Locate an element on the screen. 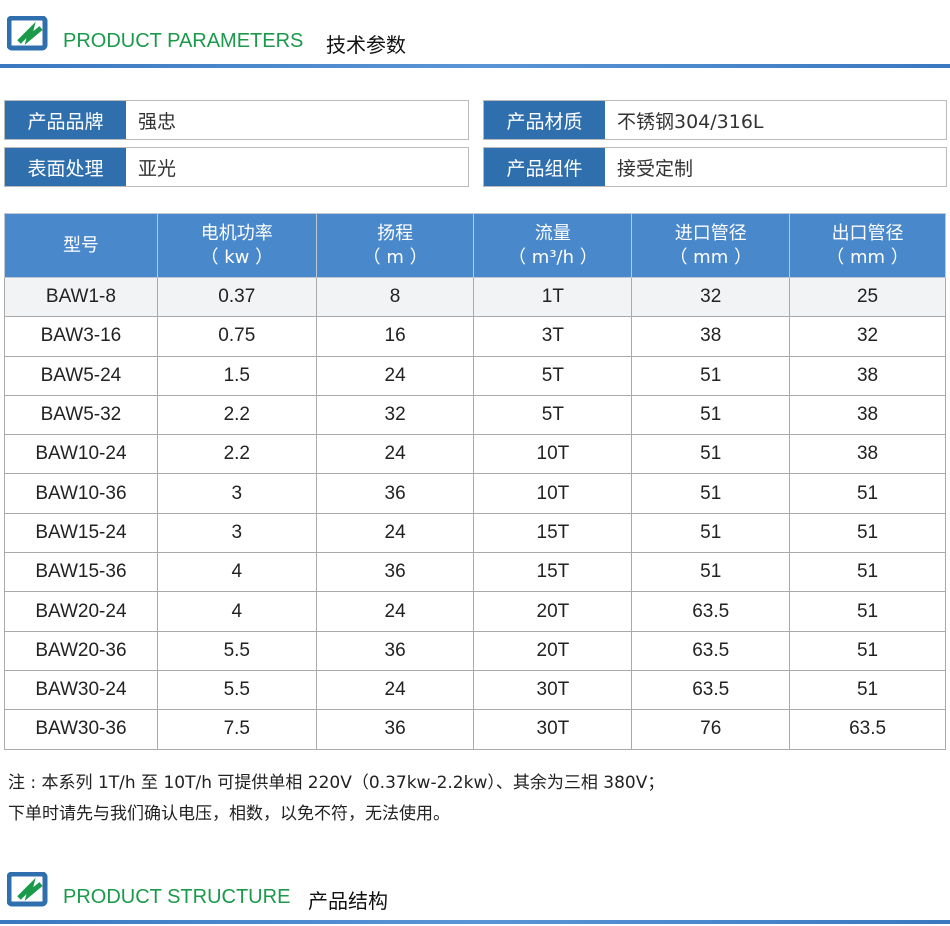 This screenshot has height=926, width=950. info-material: 产品材质 不锈钢304/316L is located at coordinates (715, 120).